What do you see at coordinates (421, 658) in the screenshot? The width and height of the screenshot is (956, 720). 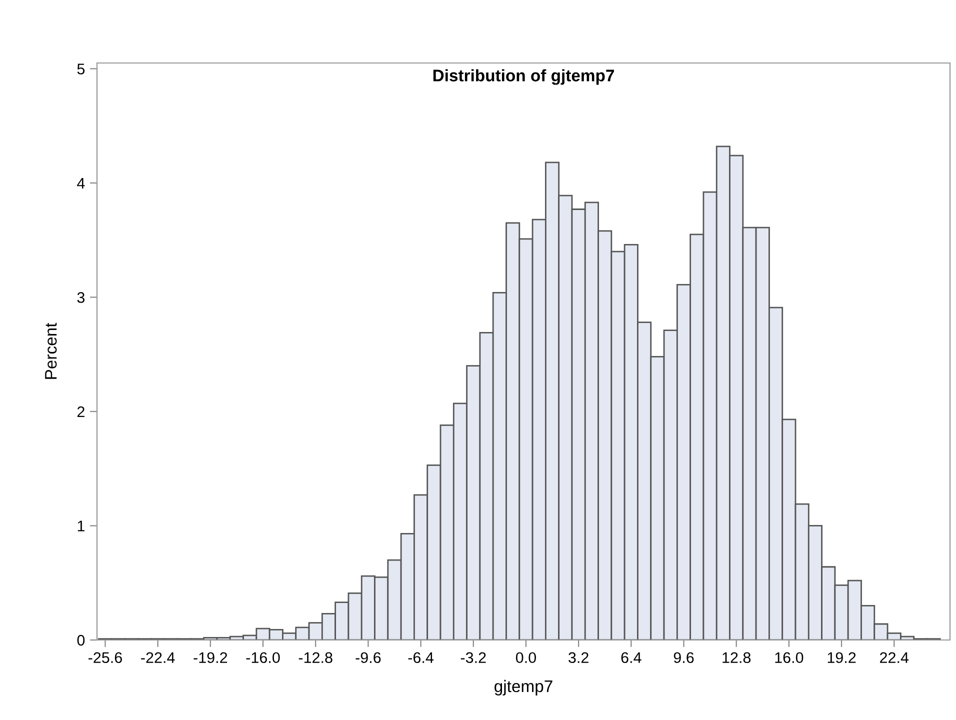 I see `x-tick-label: -6.4` at bounding box center [421, 658].